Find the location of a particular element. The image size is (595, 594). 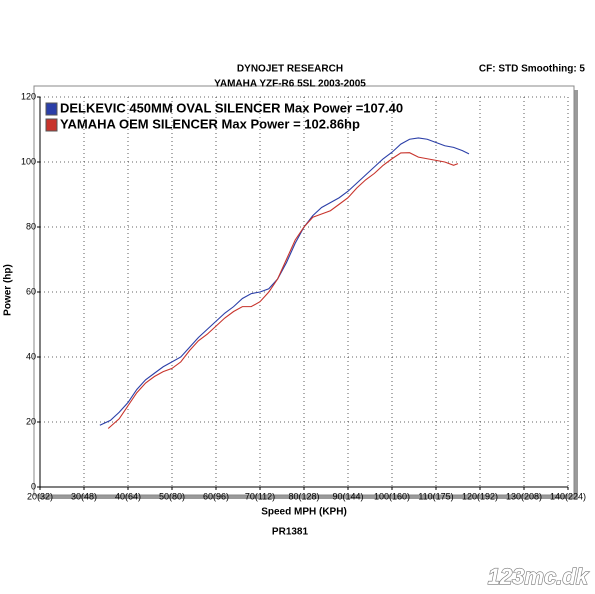

y-tick-label: 0 is located at coordinates (33, 486).